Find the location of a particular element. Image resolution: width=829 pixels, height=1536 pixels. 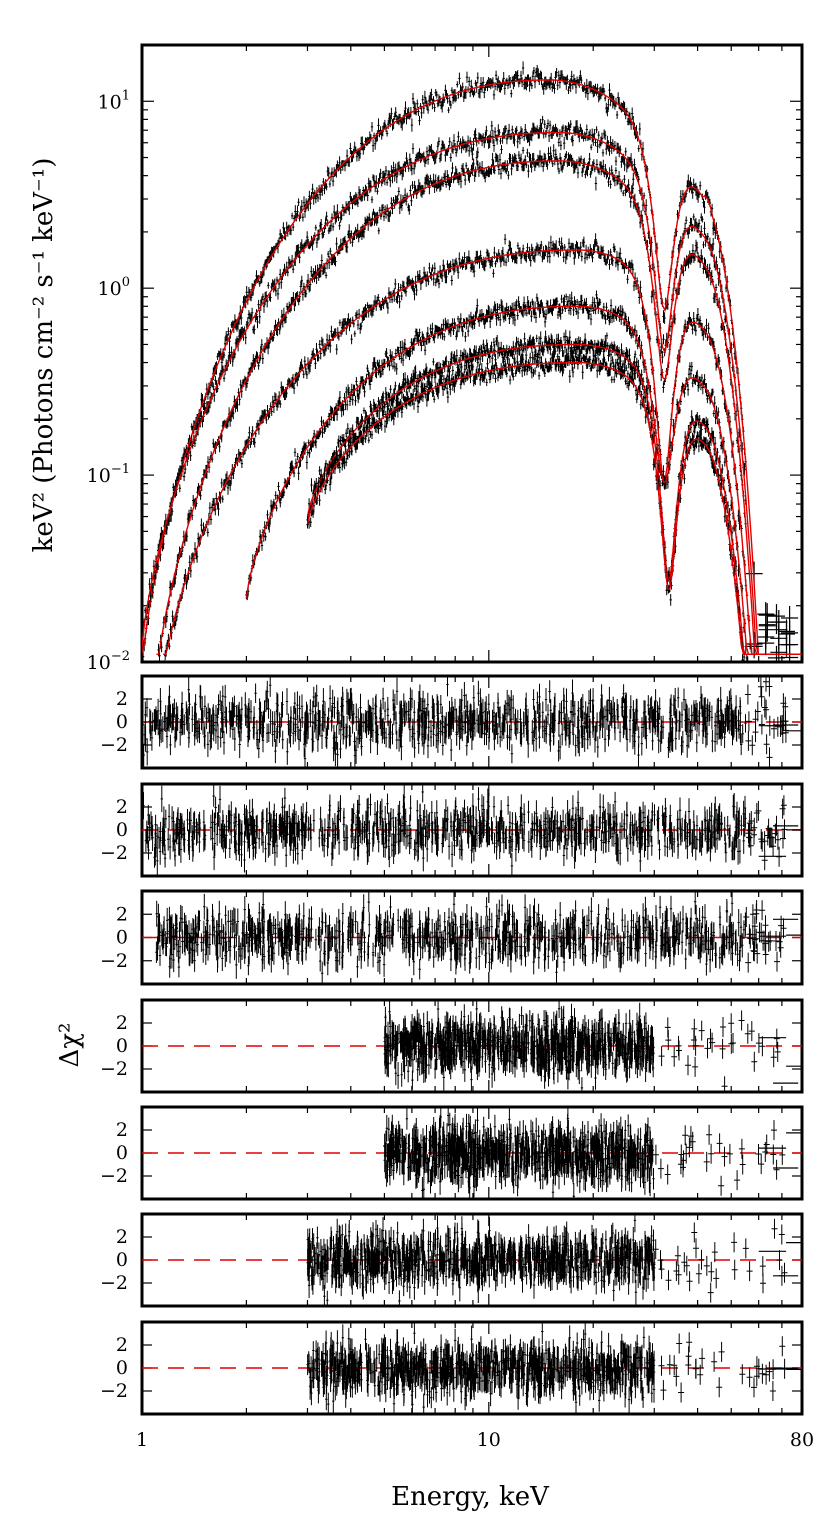

residuals-5: 20−2 is located at coordinates (452, 1153).